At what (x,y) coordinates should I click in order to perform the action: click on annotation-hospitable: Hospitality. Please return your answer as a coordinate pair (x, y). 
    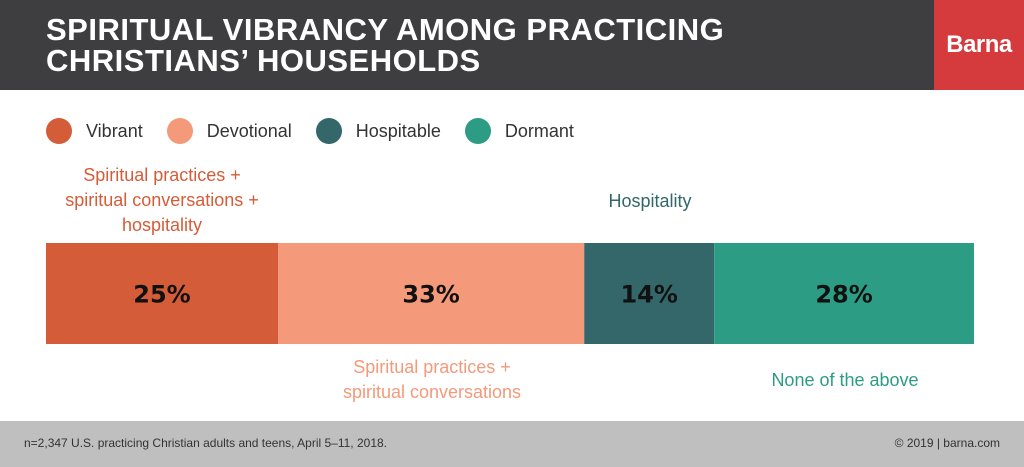
    Looking at the image, I should click on (650, 201).